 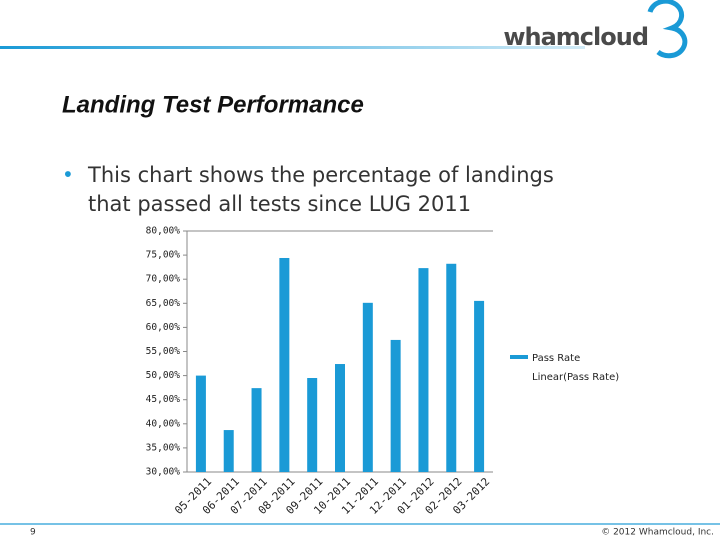 I want to click on y-tick-label: 60,00%, so click(x=163, y=327).